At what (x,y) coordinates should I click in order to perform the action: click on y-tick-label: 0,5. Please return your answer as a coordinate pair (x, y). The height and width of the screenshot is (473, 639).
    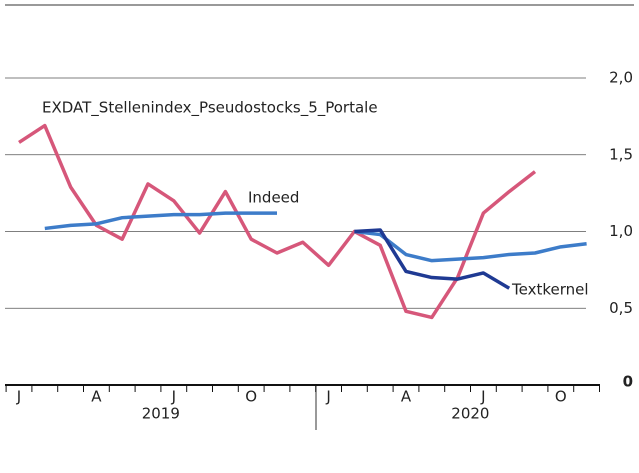
    Looking at the image, I should click on (621, 308).